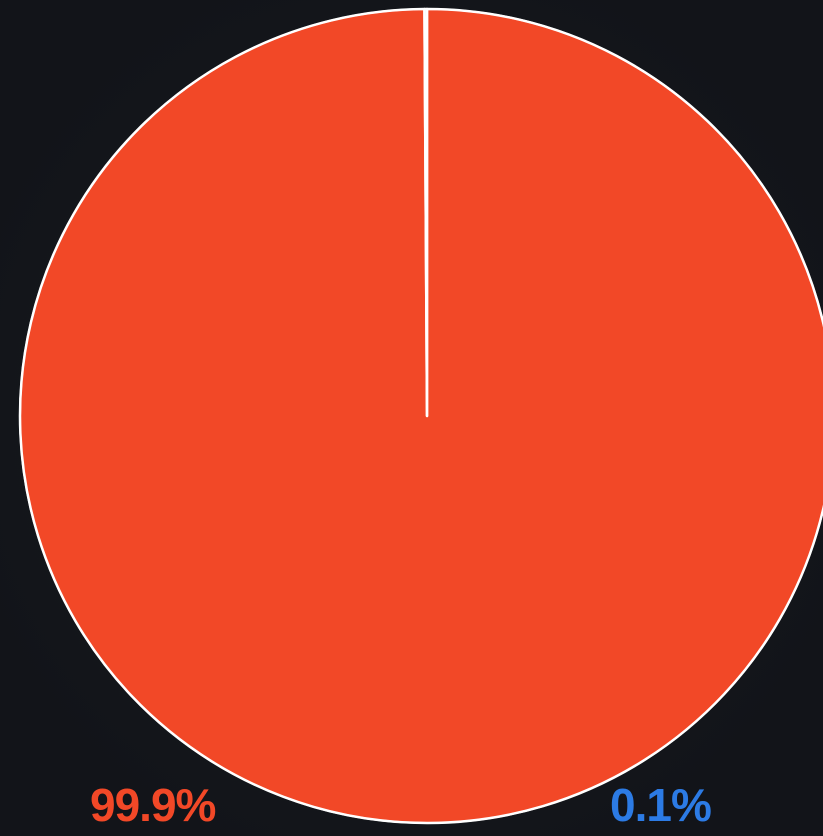  What do you see at coordinates (401, 805) in the screenshot?
I see `pie-labels: 99.9% 0.1%` at bounding box center [401, 805].